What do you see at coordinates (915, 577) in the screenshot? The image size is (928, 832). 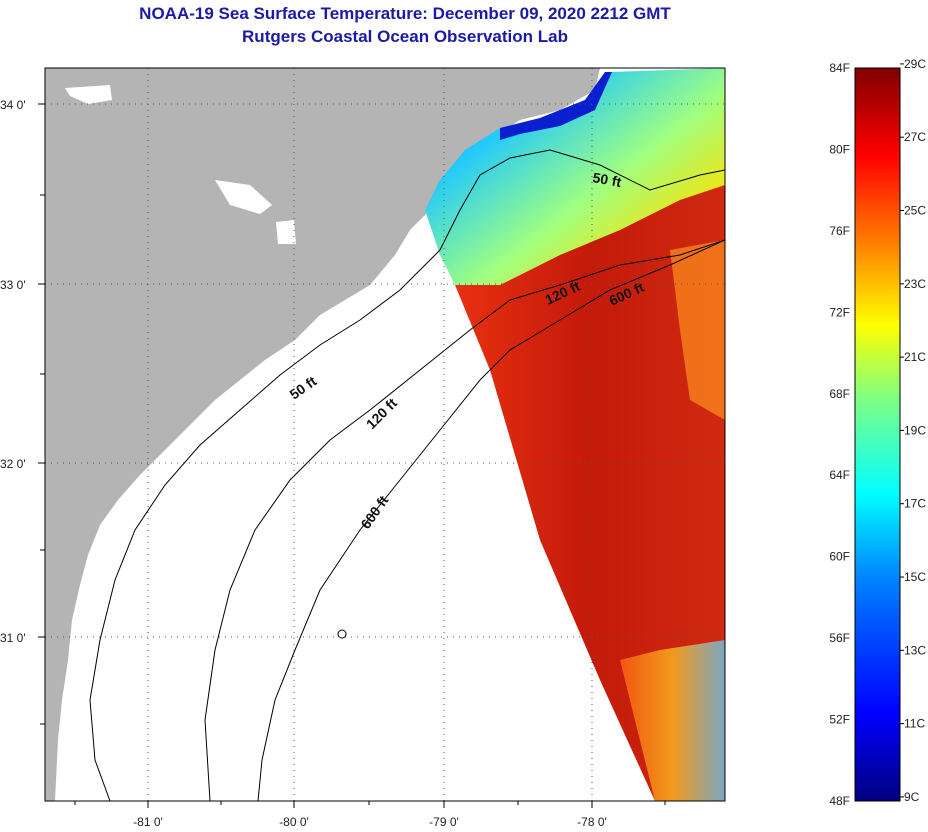 I see `colorbar-label-celsius: 15C` at bounding box center [915, 577].